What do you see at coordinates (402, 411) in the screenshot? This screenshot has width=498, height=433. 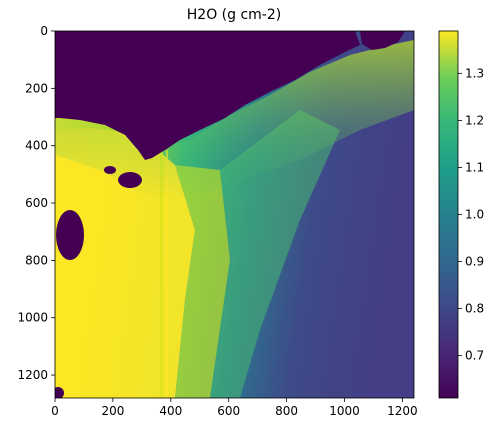 I see `x-tick-label: 1200` at bounding box center [402, 411].